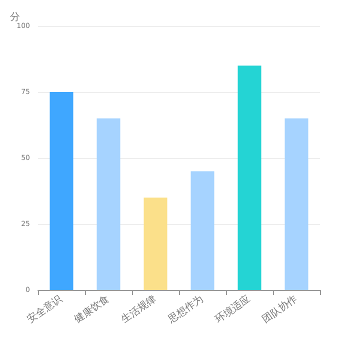 This screenshot has height=350, width=350. What do you see at coordinates (92, 309) in the screenshot?
I see `x-tick-label: 健康饮食` at bounding box center [92, 309].